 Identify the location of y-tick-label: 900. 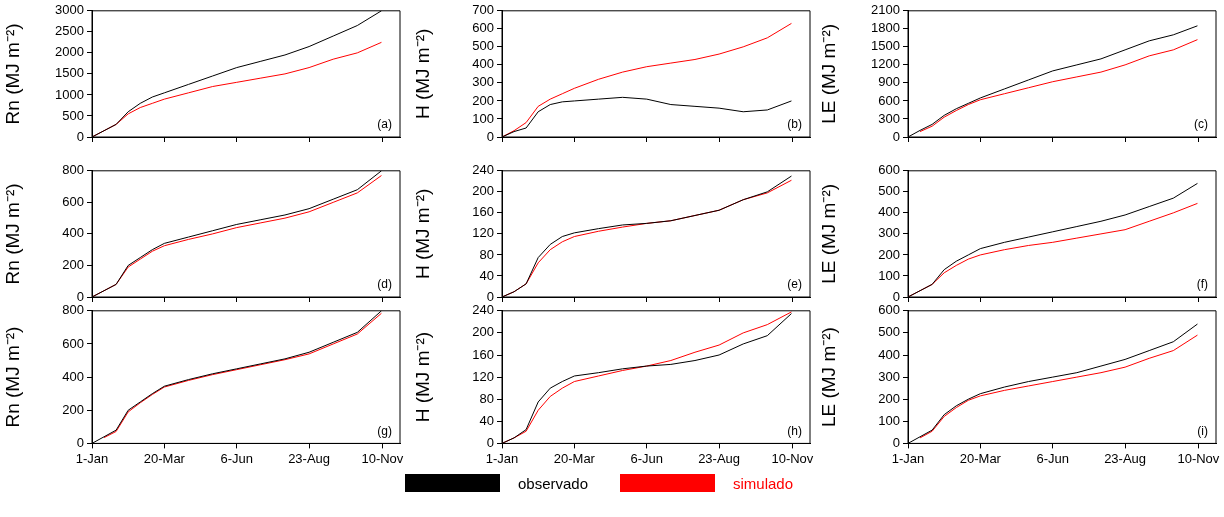
(889, 82).